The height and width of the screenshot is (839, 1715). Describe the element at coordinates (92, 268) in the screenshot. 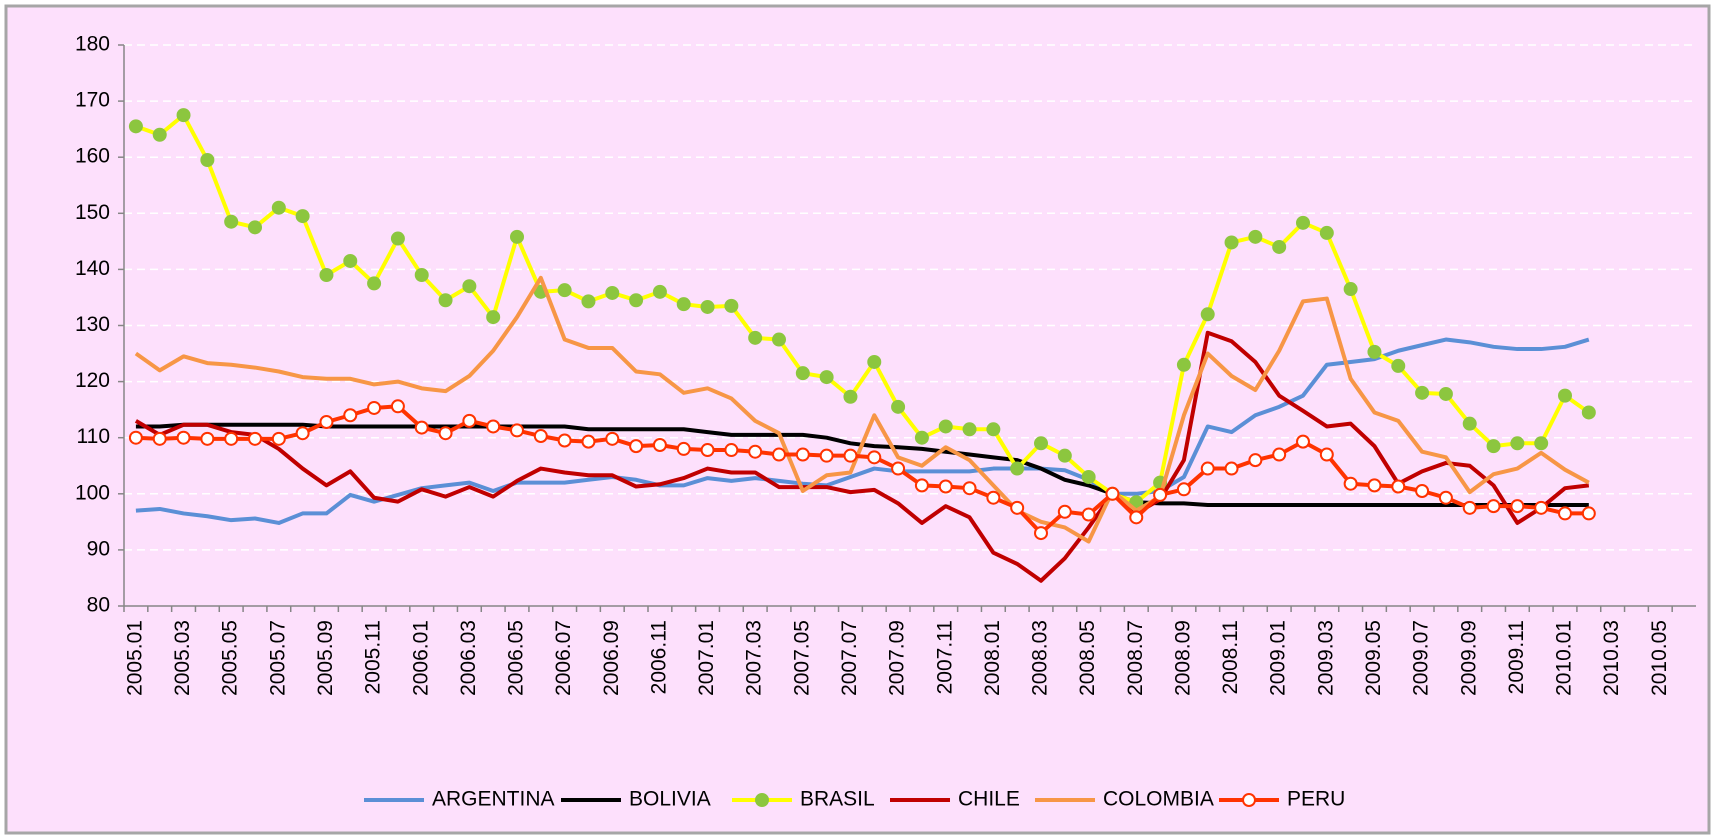

I see `y-tick-label: 140` at that location.